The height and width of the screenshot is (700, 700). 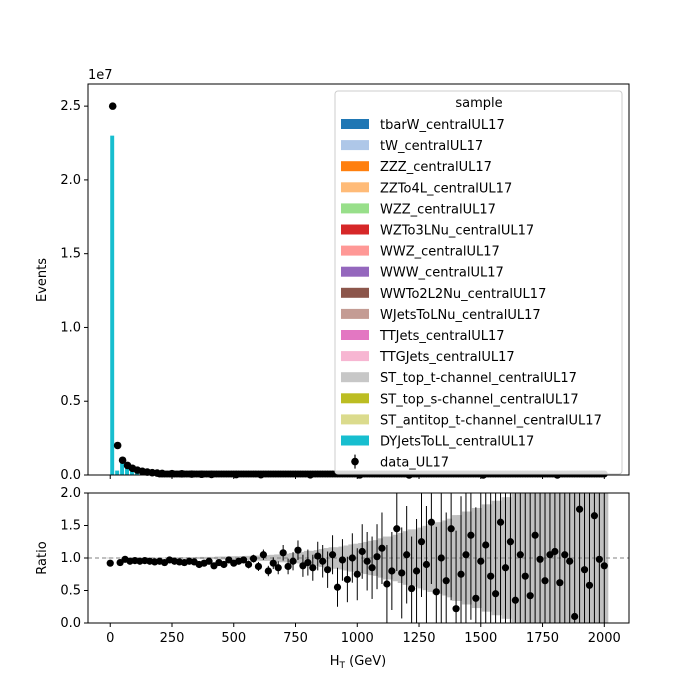 What do you see at coordinates (480, 638) in the screenshot?
I see `ratio-x-tick-label: 1500` at bounding box center [480, 638].